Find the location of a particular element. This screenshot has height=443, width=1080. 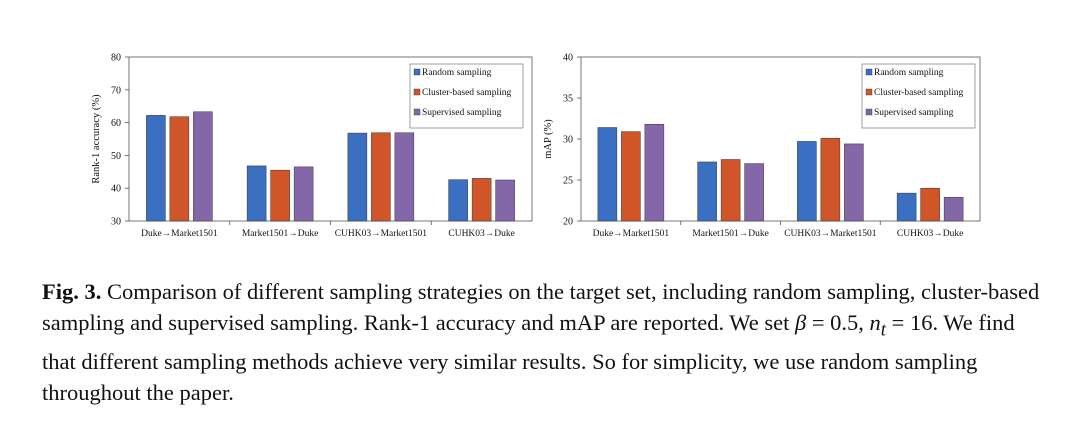

caption-nt-value: = 16 is located at coordinates (909, 322).